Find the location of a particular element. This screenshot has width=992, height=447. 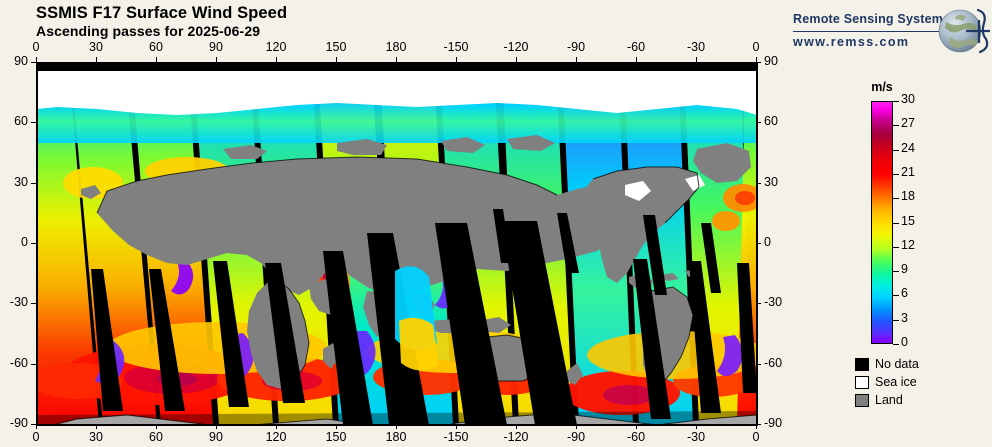

colorbar-tick-label: 3 is located at coordinates (904, 317).